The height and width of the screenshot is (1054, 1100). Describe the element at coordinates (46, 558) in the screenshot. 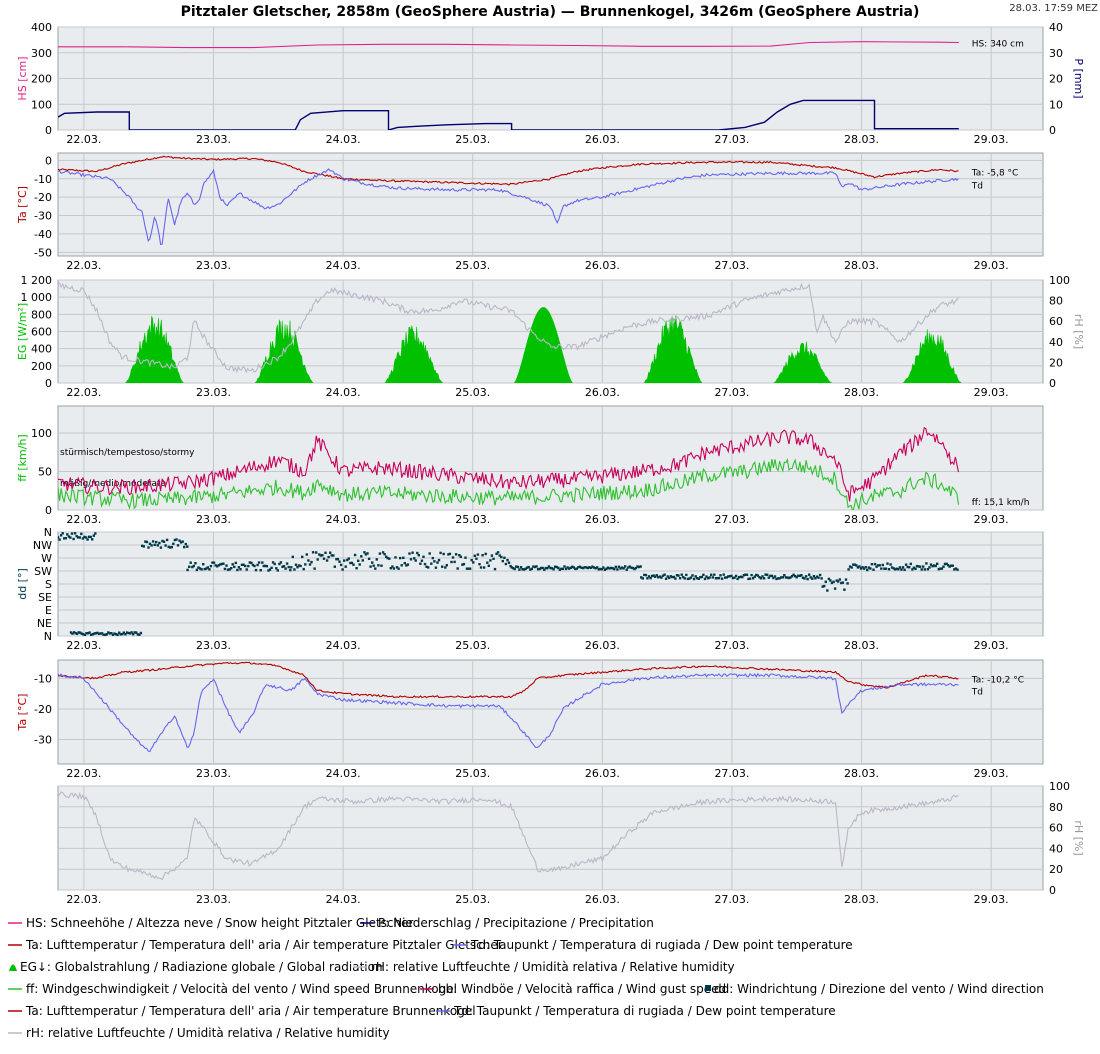

I see `y-tick-label: W` at that location.